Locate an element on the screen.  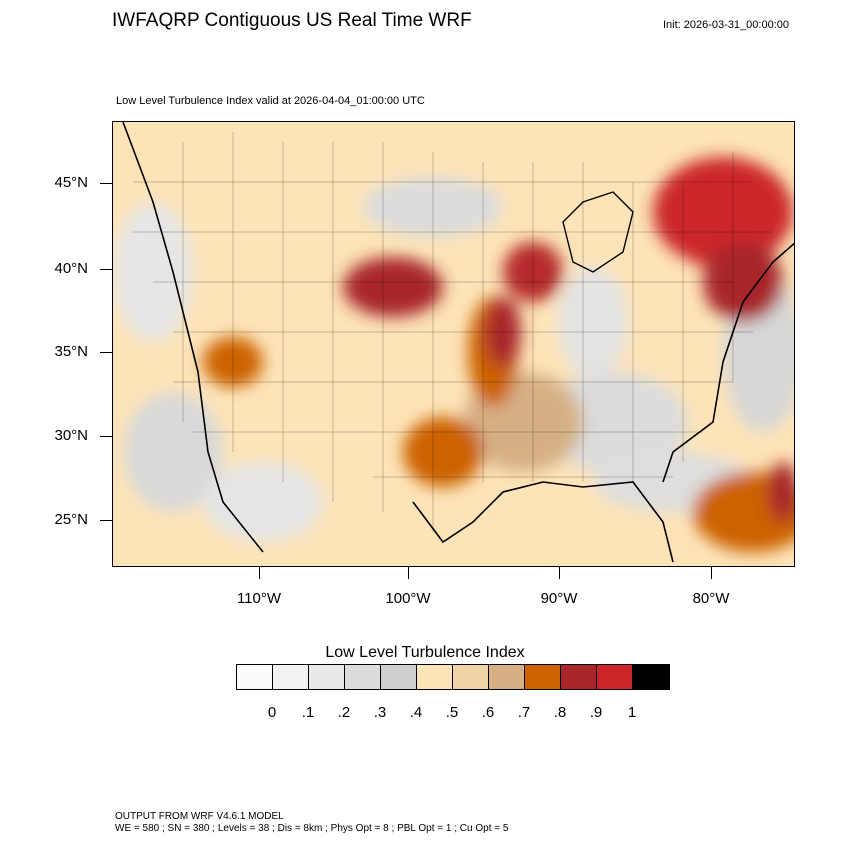
colorbar-label: .2 is located at coordinates (344, 712).